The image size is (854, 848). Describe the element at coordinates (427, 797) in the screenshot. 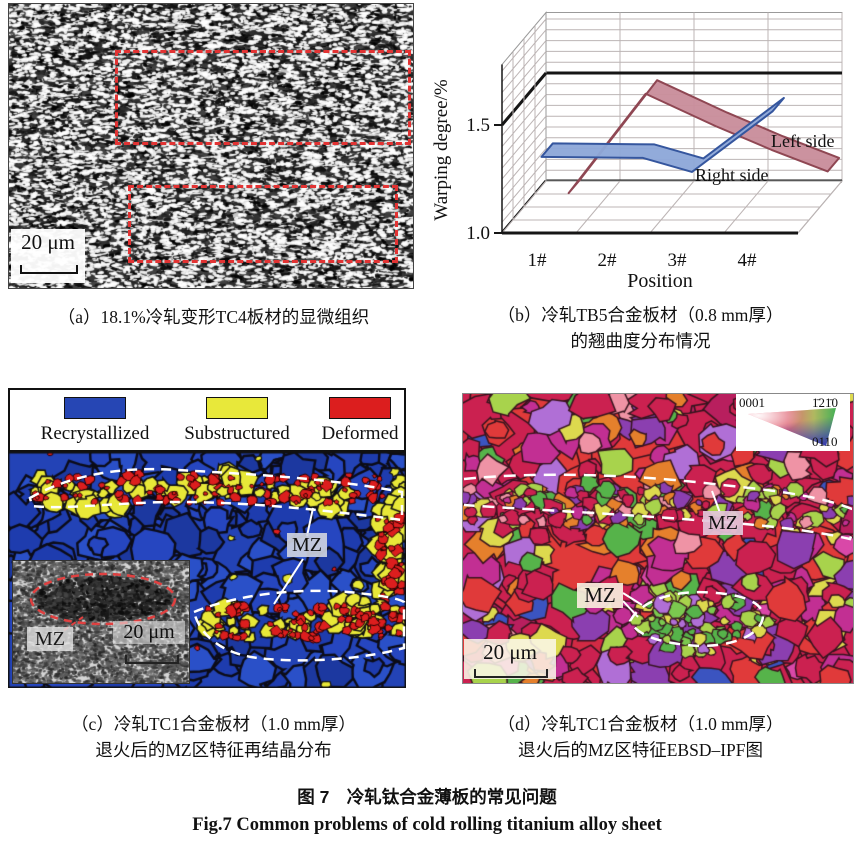

I see `figure-caption-zh: 图 7 冷轧钛合金薄板的常见问题` at that location.